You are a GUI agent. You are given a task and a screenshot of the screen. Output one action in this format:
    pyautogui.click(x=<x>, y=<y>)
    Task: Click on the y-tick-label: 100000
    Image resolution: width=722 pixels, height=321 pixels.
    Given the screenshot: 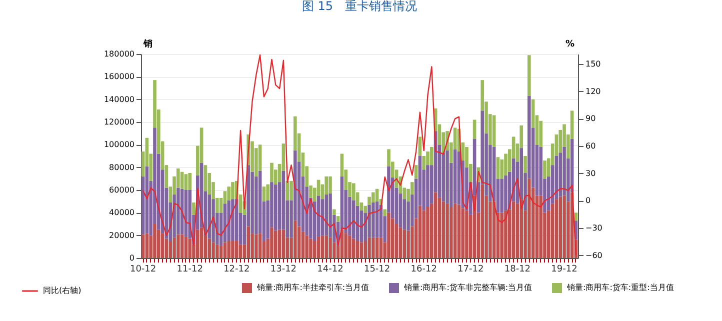 What is the action you would take?
    pyautogui.click(x=119, y=145)
    